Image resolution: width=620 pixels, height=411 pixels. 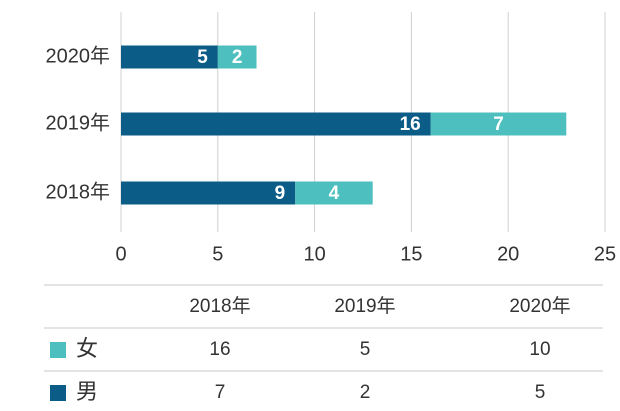 I want to click on y-tick-label: 2020年, so click(x=78, y=55).